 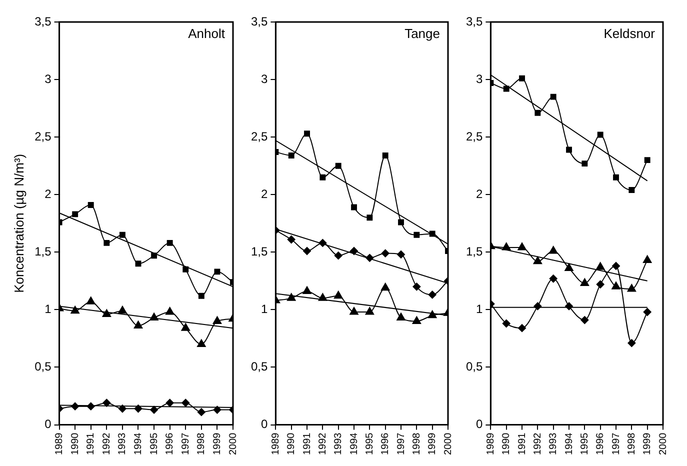 I want to click on chart-title: Keldsnor, so click(x=630, y=34).